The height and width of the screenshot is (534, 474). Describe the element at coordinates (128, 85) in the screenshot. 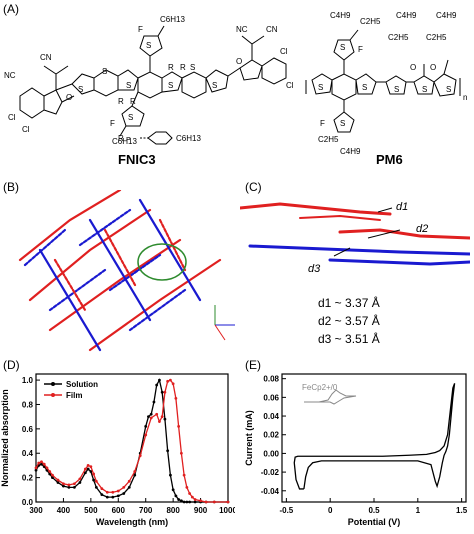

I see `s-label-3: S` at that location.